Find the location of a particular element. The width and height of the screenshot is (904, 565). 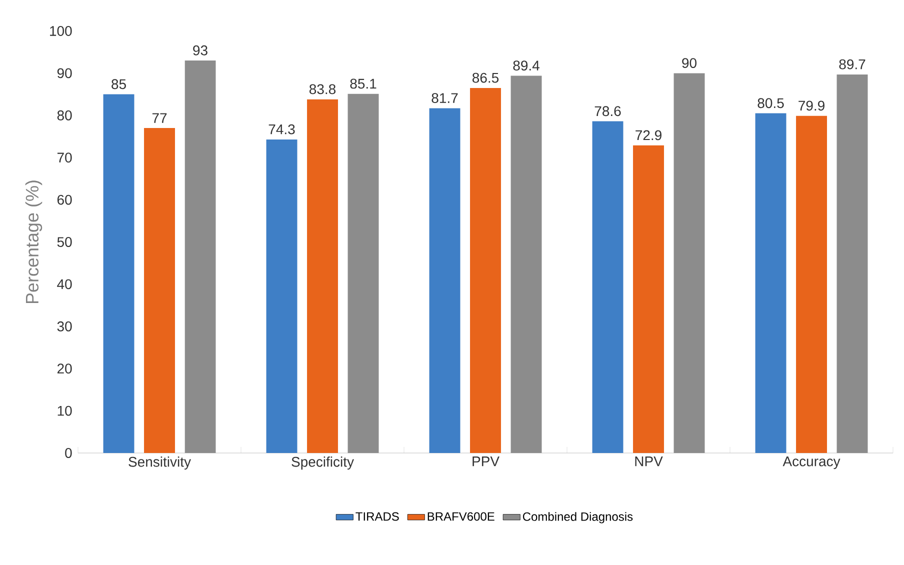

data-label: 81.7 is located at coordinates (445, 98).